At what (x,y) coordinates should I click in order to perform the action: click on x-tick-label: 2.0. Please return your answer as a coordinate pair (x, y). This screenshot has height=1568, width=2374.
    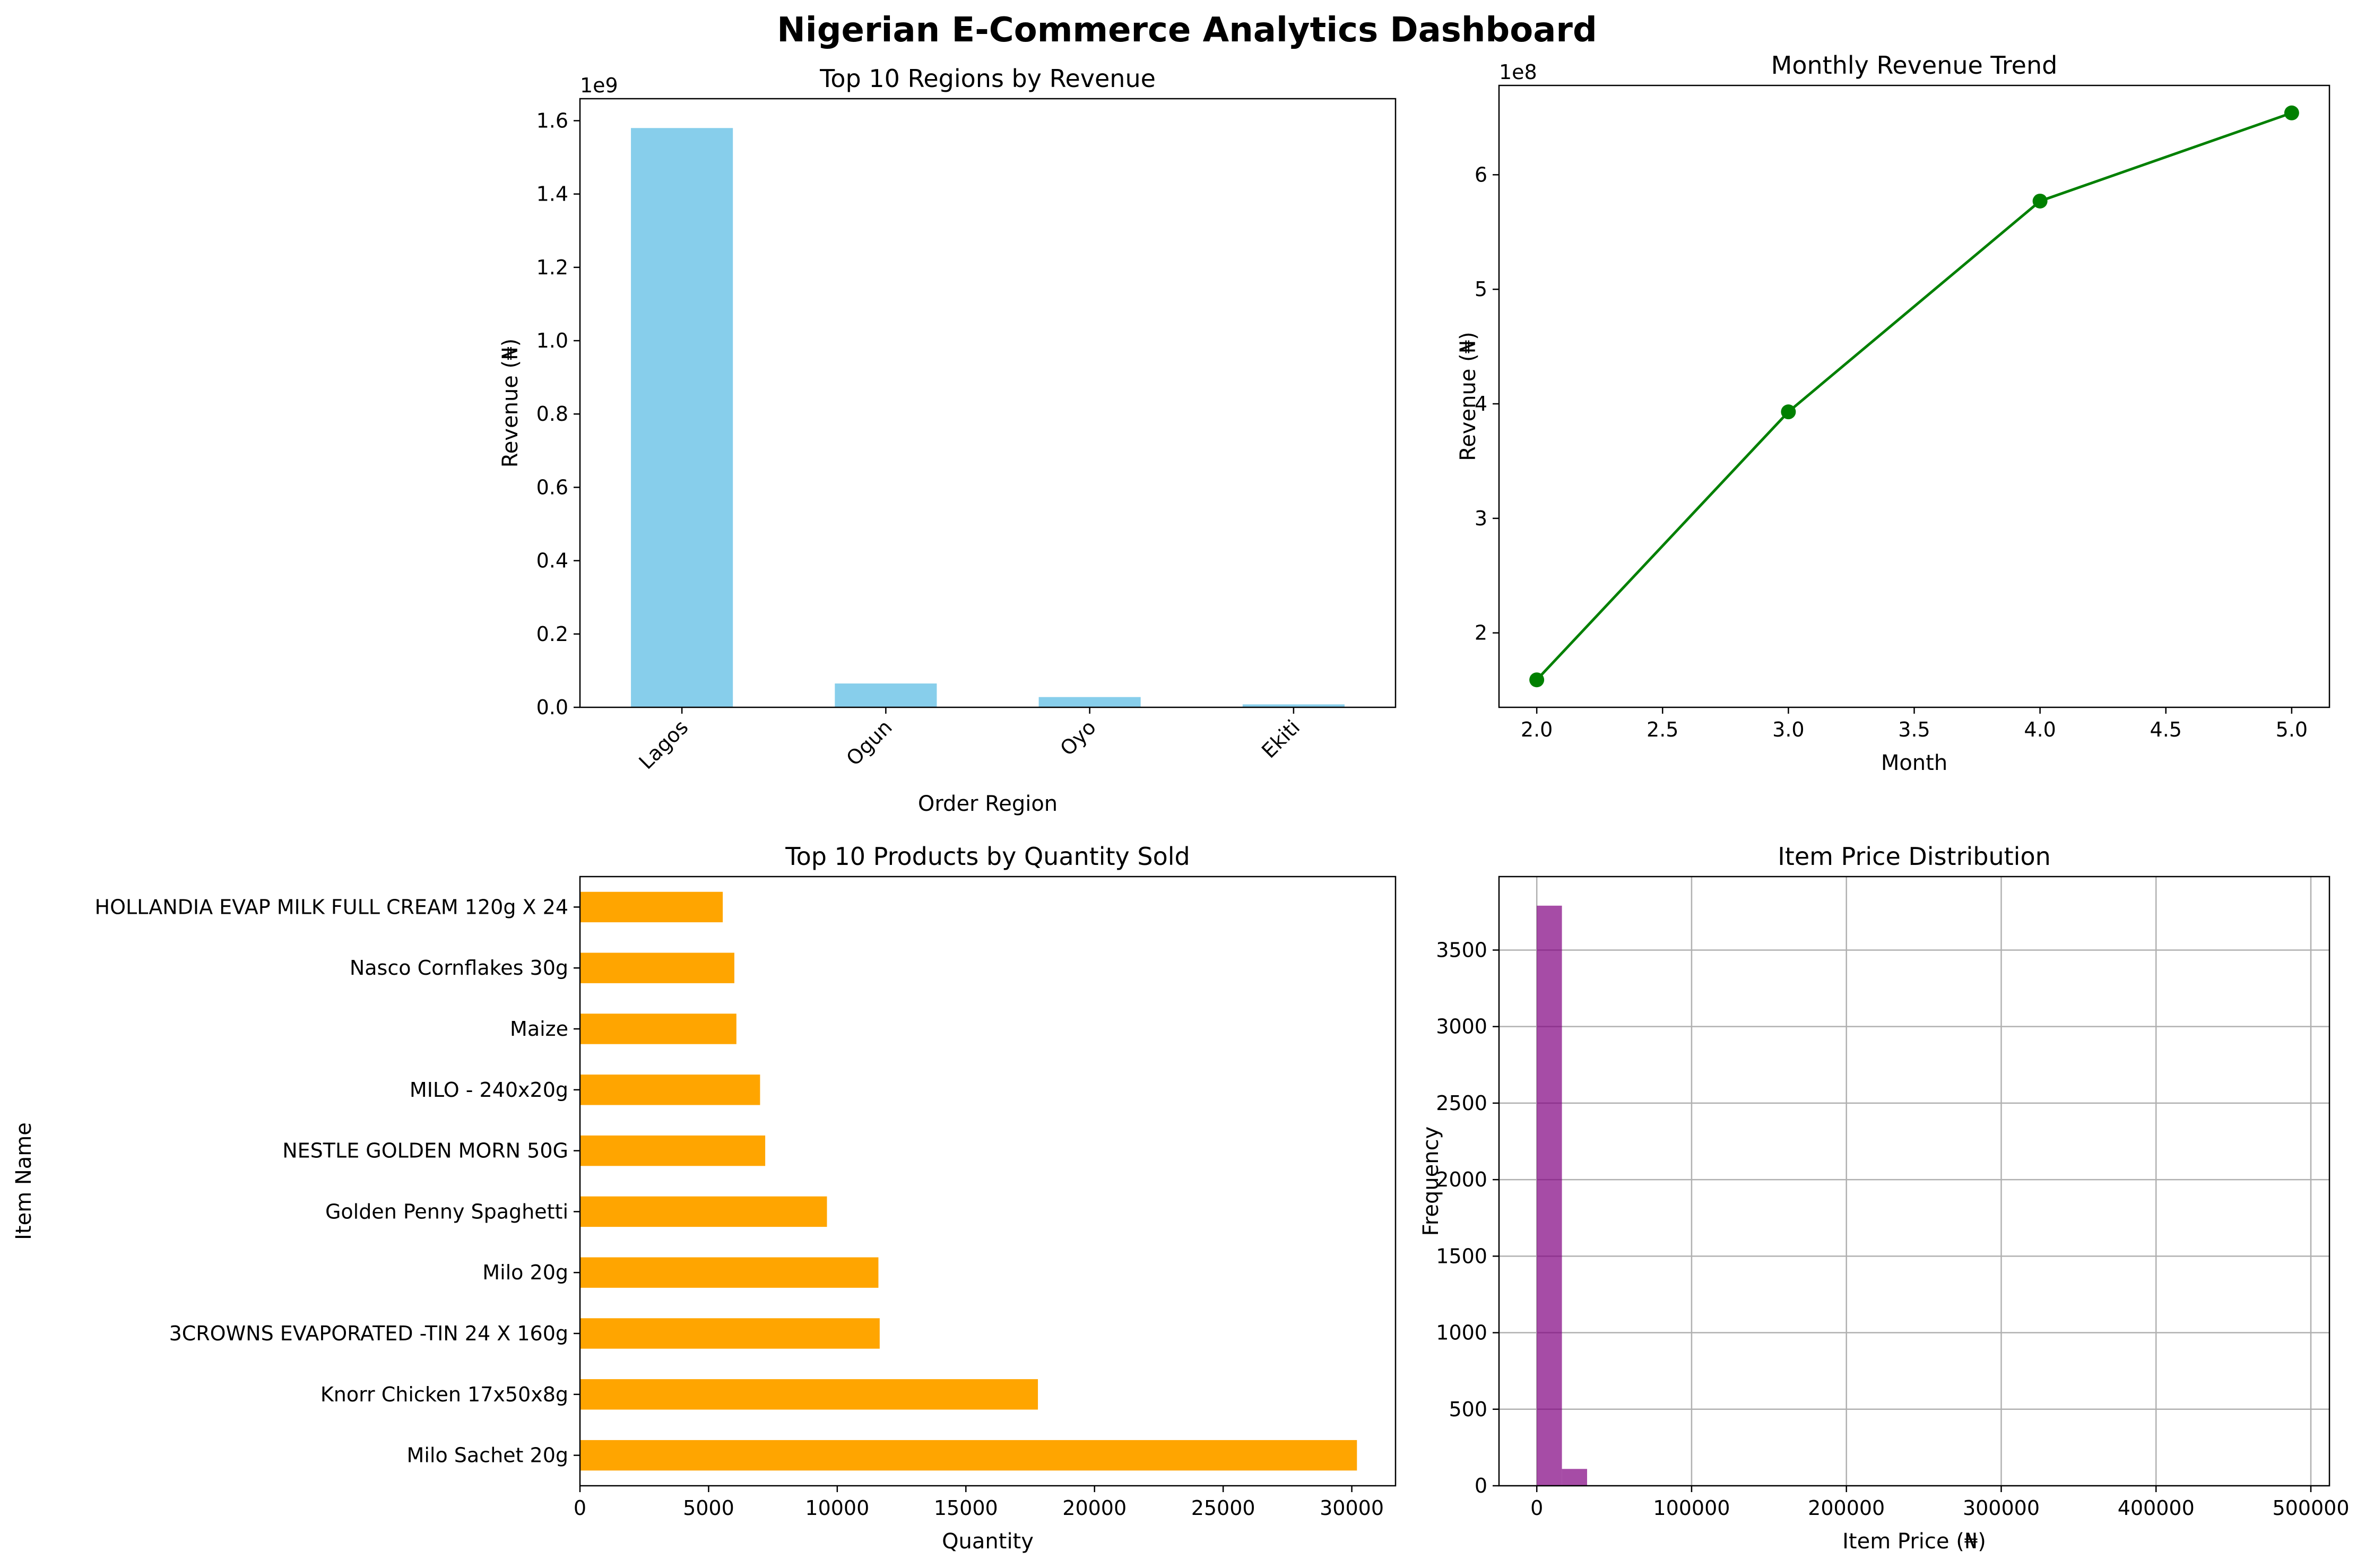
    Looking at the image, I should click on (1537, 729).